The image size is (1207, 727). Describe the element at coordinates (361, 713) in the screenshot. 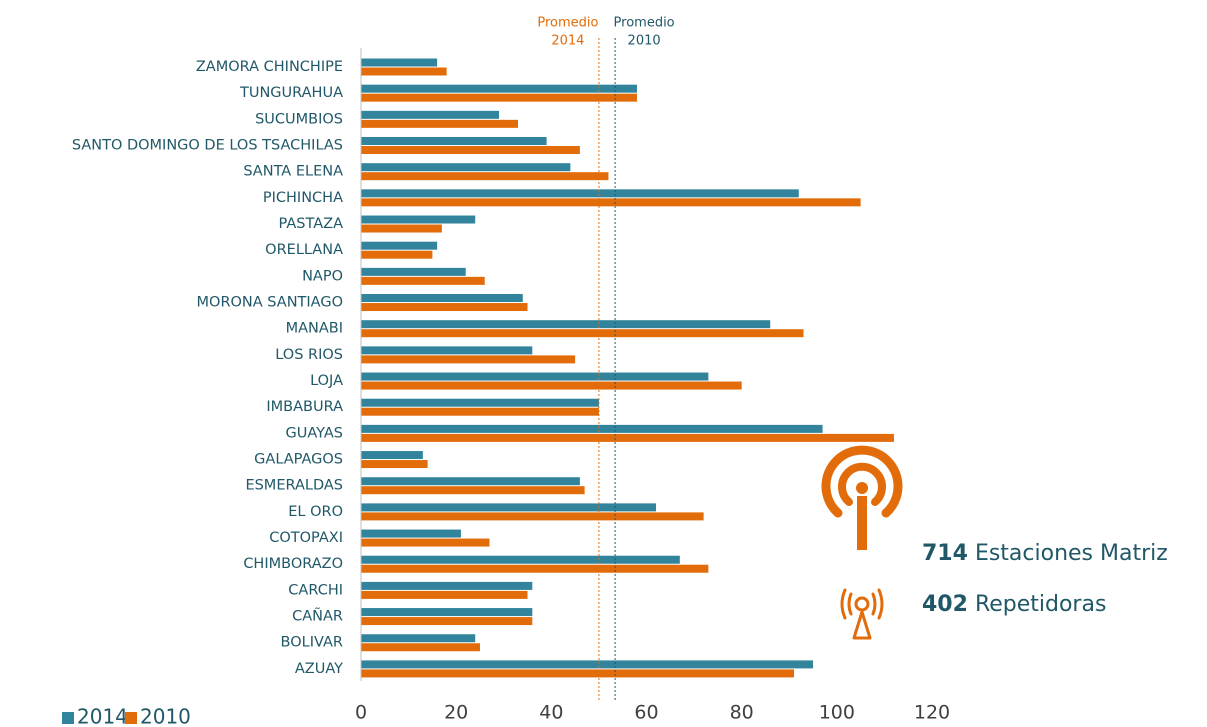

I see `x-tick-label: 0` at that location.